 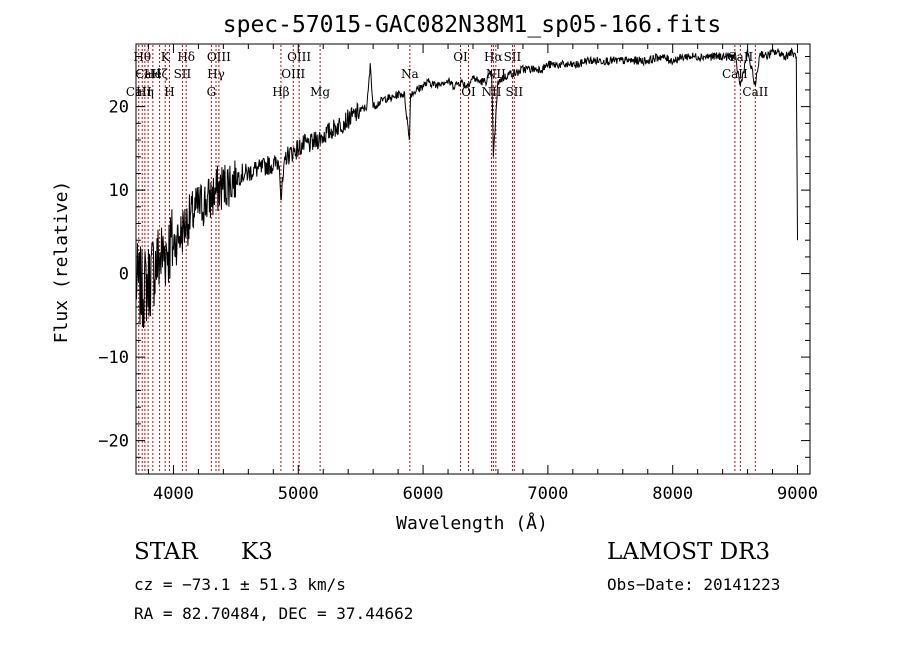 What do you see at coordinates (320, 92) in the screenshot?
I see `spectral-line-label: Mg` at bounding box center [320, 92].